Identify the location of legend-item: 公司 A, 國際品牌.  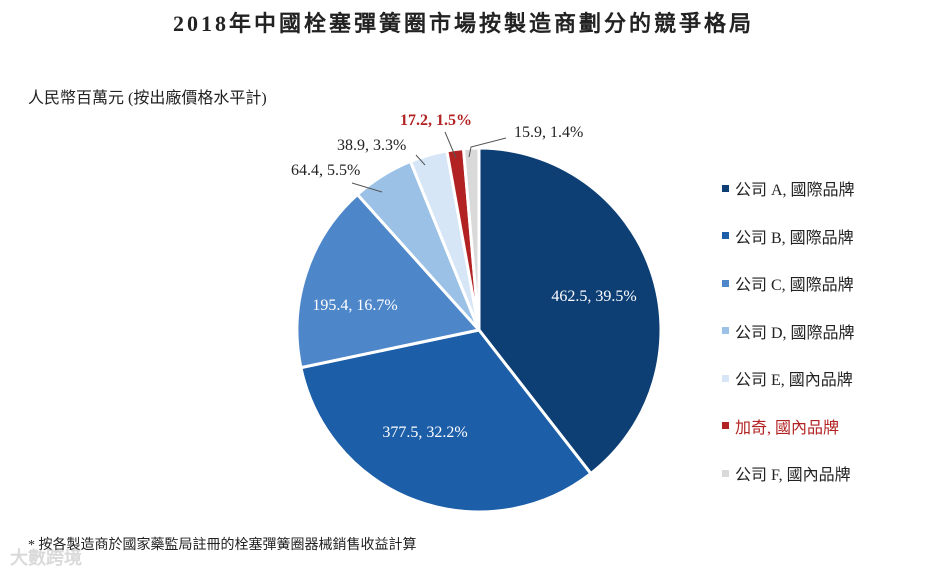
(788, 188).